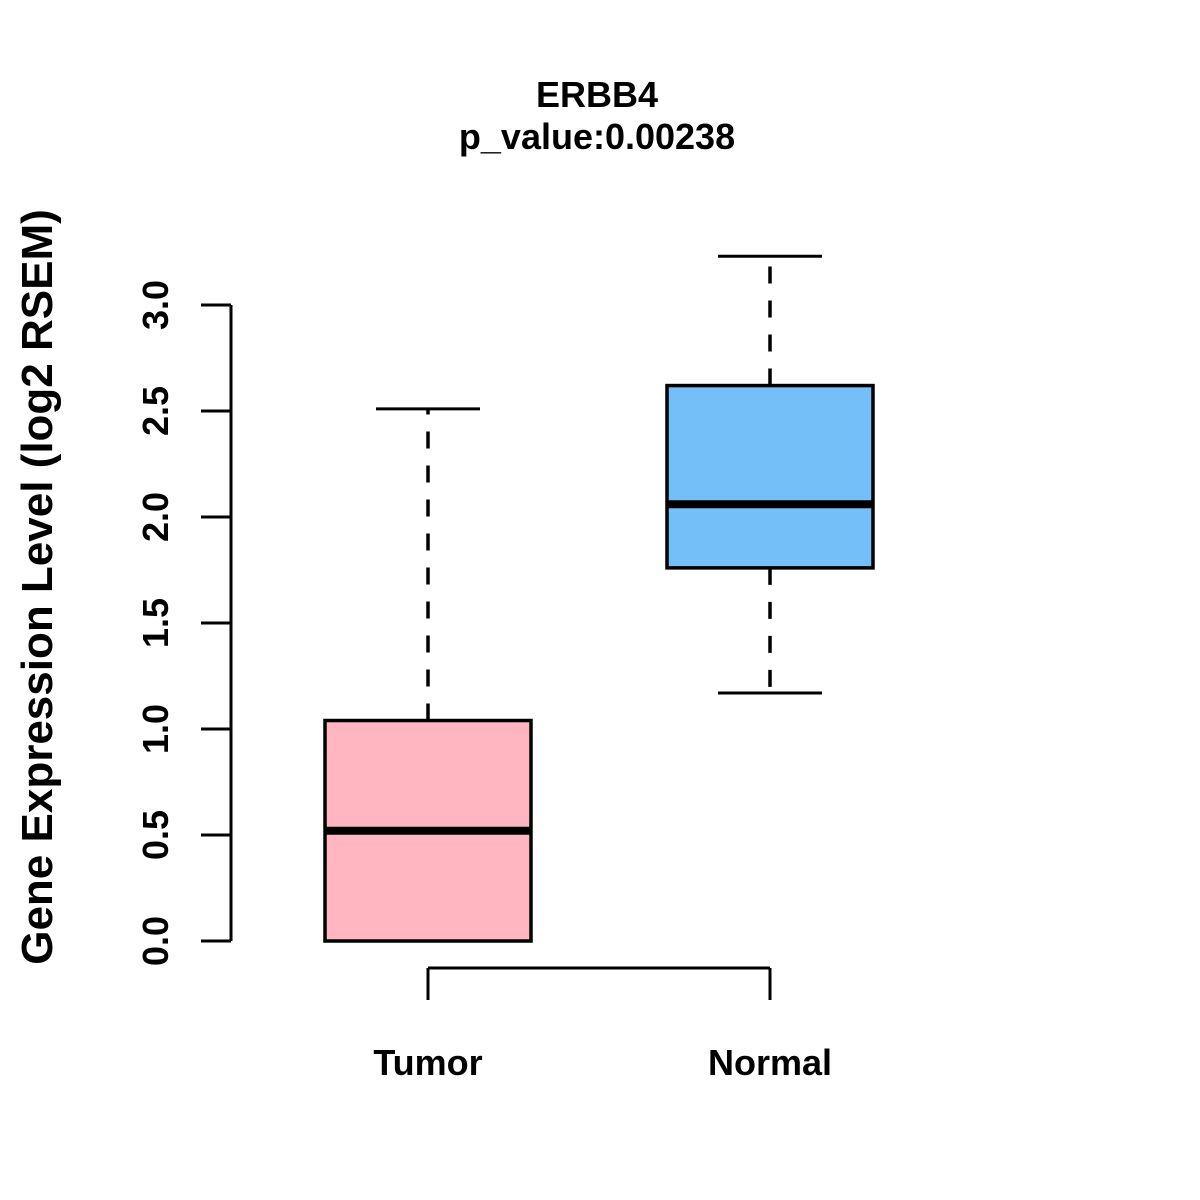 The image size is (1200, 1200). What do you see at coordinates (155, 305) in the screenshot?
I see `y-axis-tick-label-3.0: 3.0` at bounding box center [155, 305].